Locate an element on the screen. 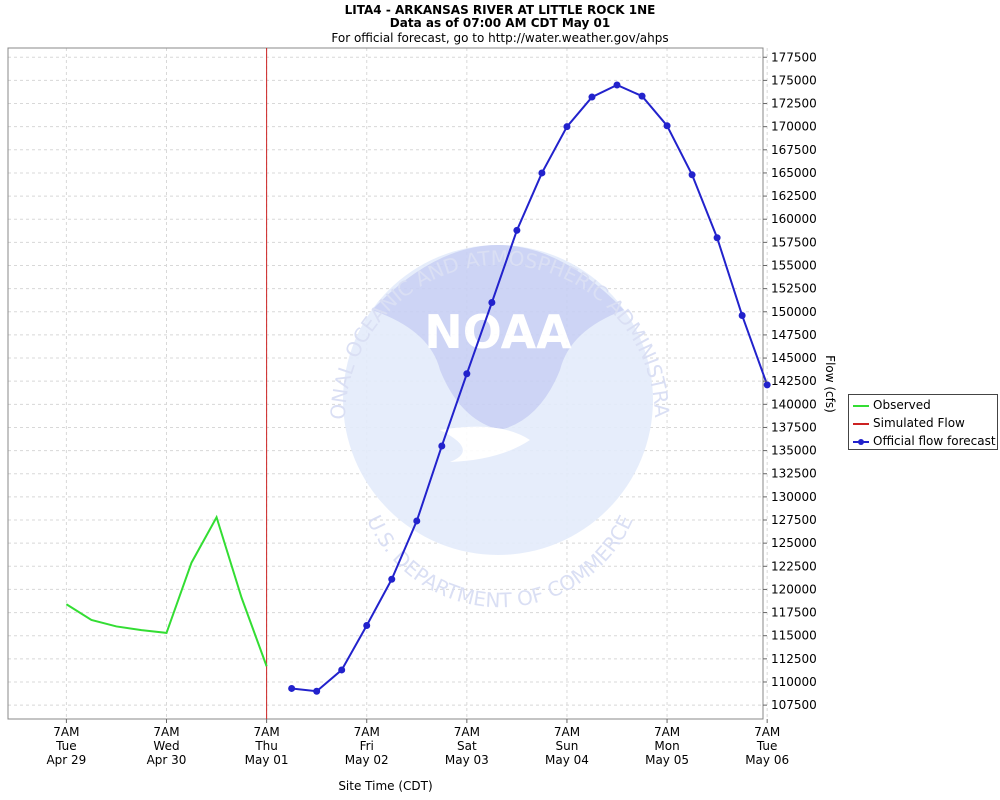 The width and height of the screenshot is (1000, 800). legend-item-observed: Observed is located at coordinates (892, 405).